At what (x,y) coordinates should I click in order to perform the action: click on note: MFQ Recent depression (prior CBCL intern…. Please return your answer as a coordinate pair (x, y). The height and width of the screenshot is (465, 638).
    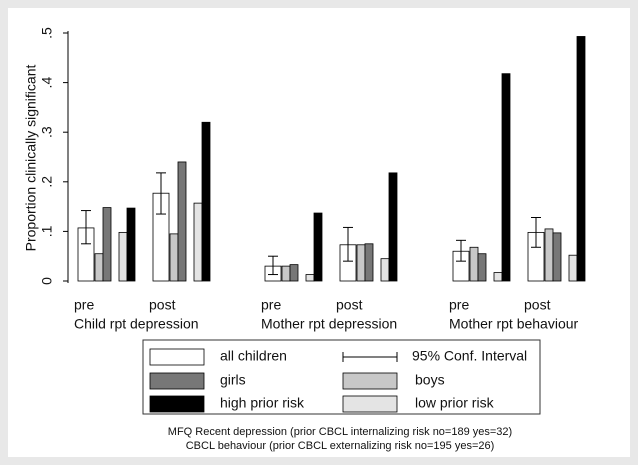
    Looking at the image, I should click on (340, 432).